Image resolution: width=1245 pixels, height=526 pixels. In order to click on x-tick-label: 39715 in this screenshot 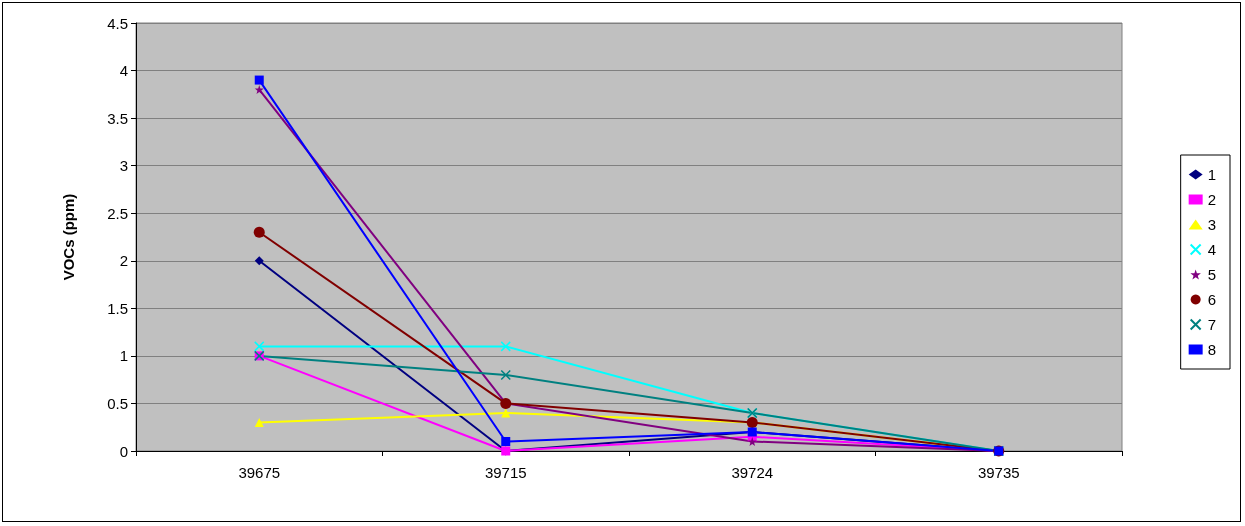, I will do `click(505, 472)`.